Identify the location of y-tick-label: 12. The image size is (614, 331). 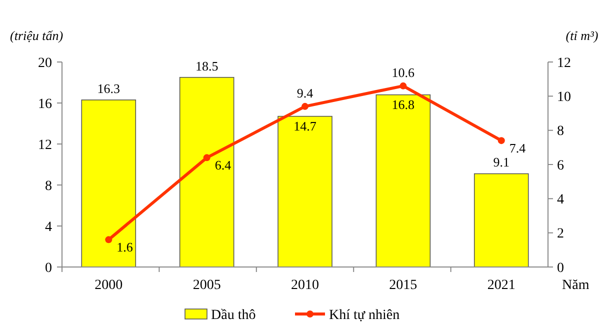
(45, 145).